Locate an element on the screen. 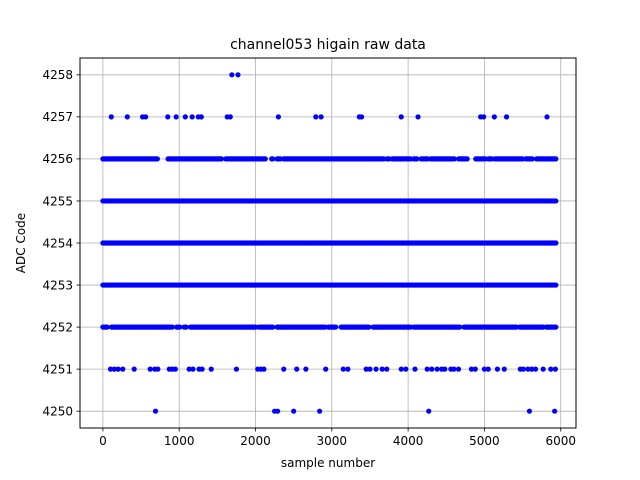  y-tick-label: 4251 is located at coordinates (57, 369).